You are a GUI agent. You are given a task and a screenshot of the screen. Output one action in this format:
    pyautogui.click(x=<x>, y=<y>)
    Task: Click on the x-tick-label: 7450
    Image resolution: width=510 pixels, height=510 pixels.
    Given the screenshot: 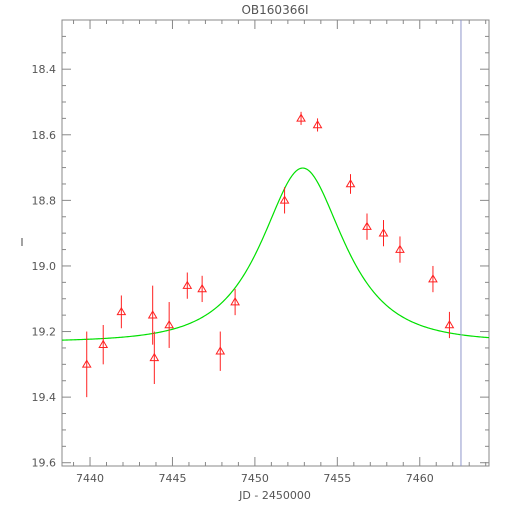 What is the action you would take?
    pyautogui.click(x=255, y=478)
    